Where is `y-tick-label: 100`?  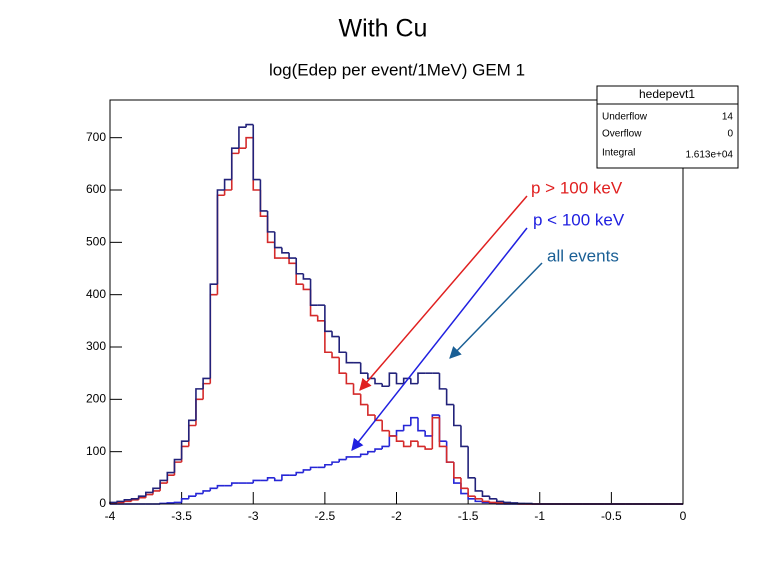 y-tick-label: 100 is located at coordinates (96, 451).